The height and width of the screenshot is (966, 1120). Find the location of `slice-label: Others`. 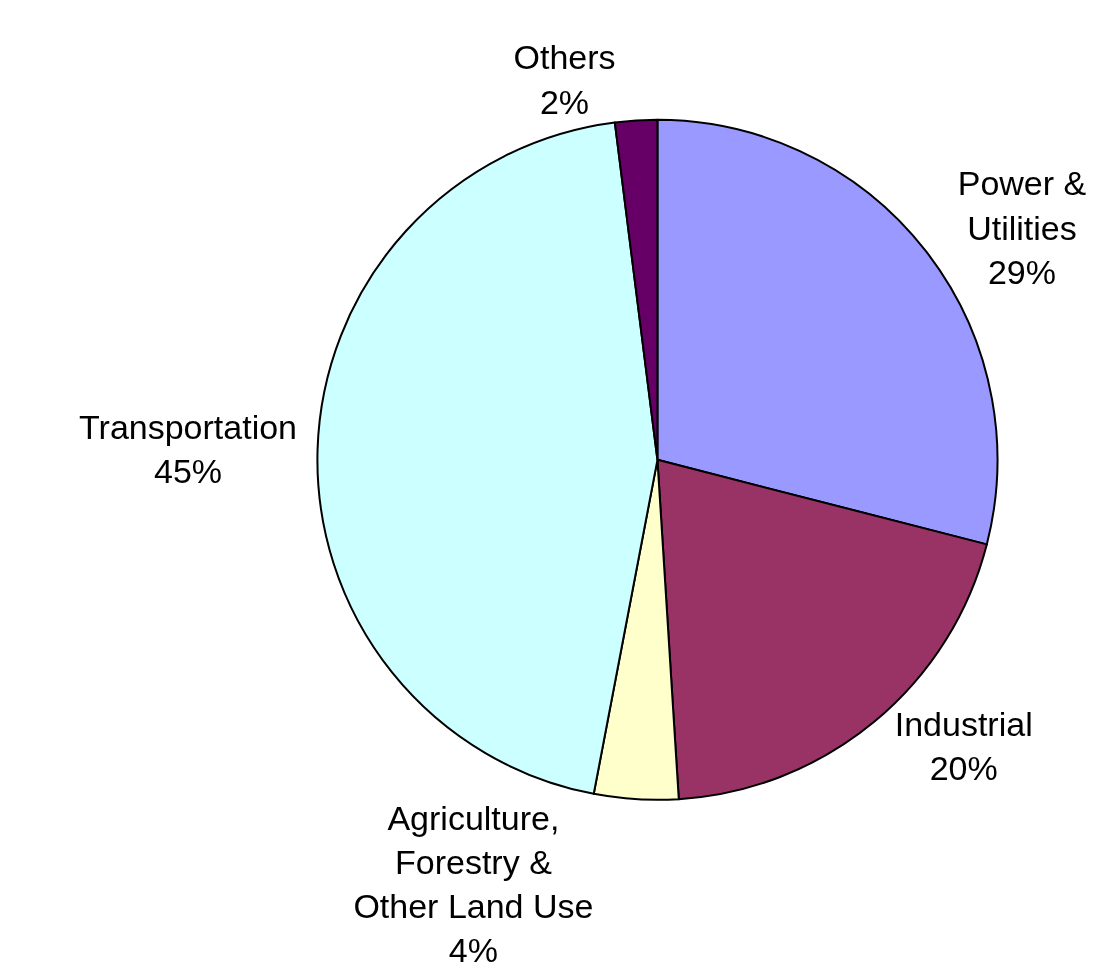

slice-label: Others is located at coordinates (564, 57).